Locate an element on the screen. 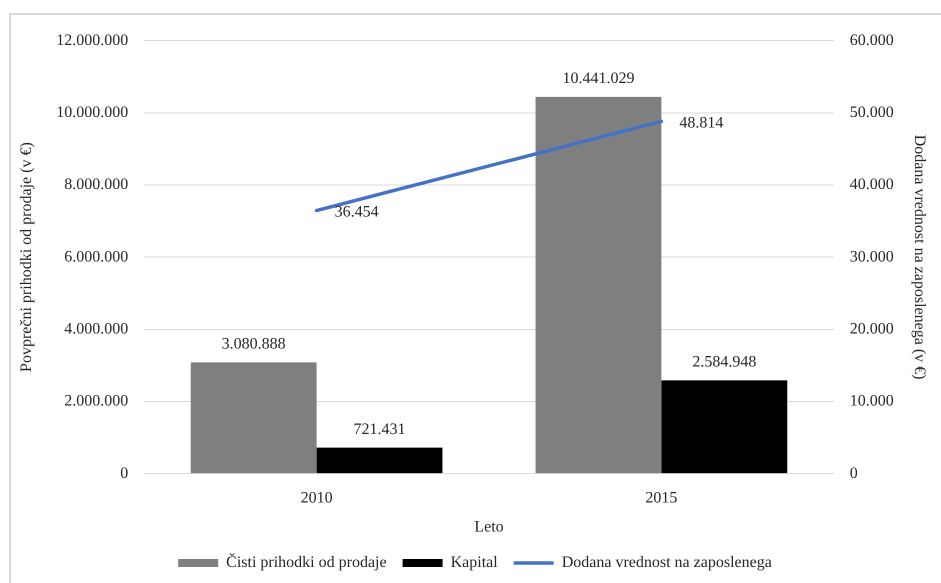  y2-tick-label: 10.000 is located at coordinates (872, 401).